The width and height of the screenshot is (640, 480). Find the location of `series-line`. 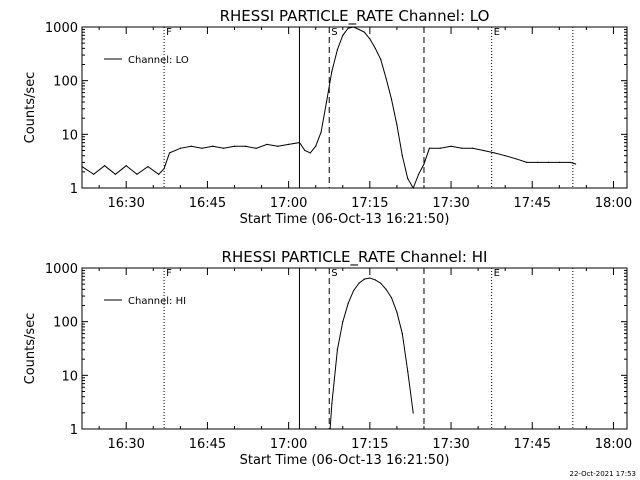

series-line is located at coordinates (371, 353).